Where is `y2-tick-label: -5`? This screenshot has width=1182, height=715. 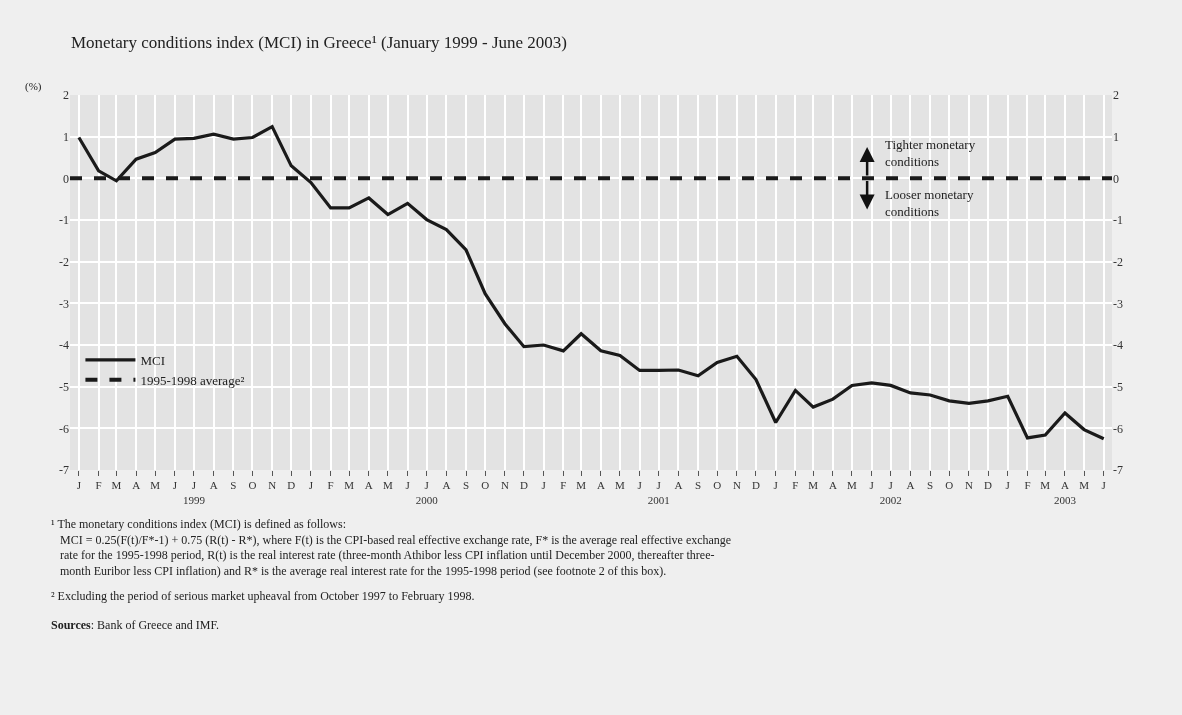 y2-tick-label: -5 is located at coordinates (1118, 386).